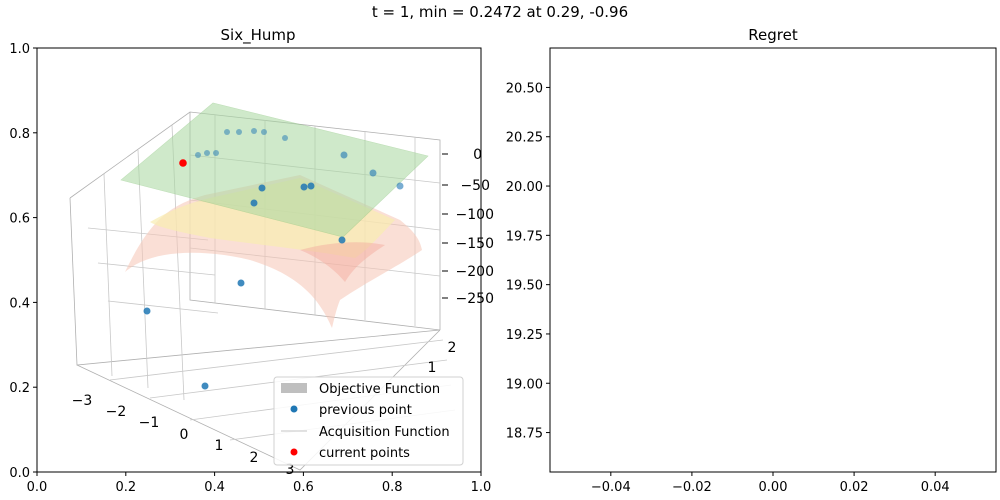  Describe the element at coordinates (273, 259) in the screenshot. I see `sampled-points` at that location.